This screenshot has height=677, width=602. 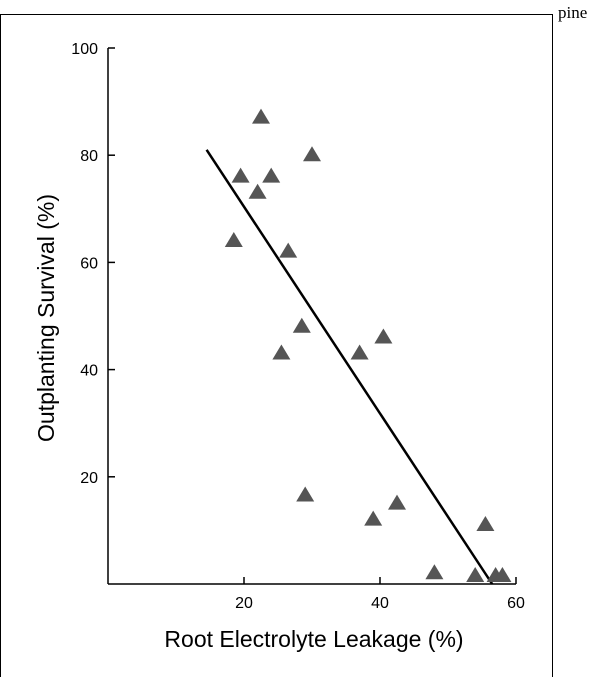 I want to click on x-tick-label: 20, so click(x=244, y=603).